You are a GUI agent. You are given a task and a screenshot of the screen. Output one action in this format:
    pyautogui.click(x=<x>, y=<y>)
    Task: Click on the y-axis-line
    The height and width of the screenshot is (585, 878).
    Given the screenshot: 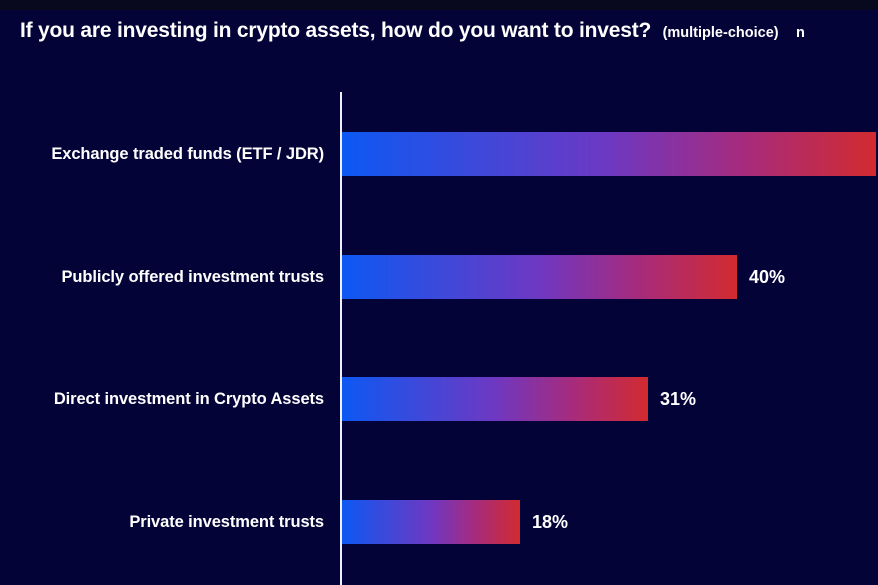 What is the action you would take?
    pyautogui.click(x=341, y=338)
    